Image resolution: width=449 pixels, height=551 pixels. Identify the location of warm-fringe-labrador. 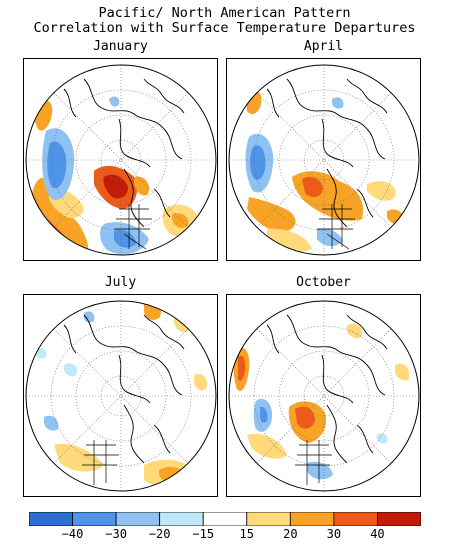
(381, 191).